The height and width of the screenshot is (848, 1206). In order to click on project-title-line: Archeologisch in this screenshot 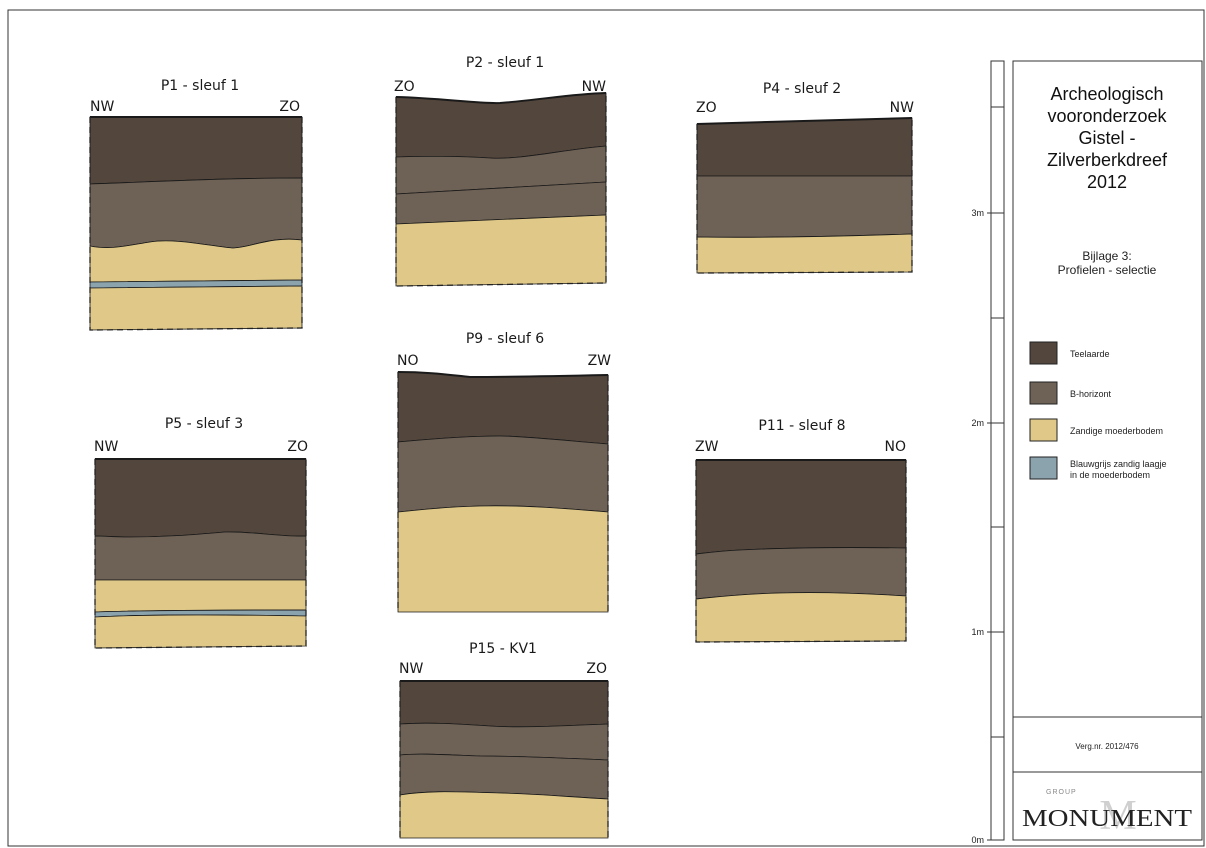, I will do `click(1106, 94)`.